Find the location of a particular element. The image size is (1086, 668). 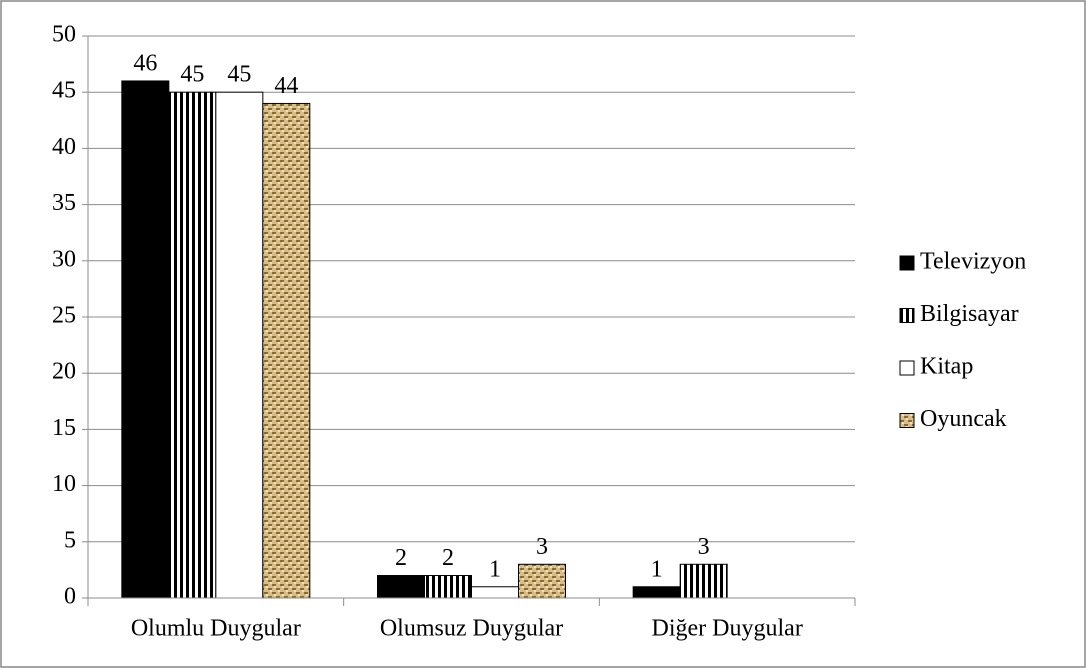

y-tick-label: 50 is located at coordinates (64, 35).